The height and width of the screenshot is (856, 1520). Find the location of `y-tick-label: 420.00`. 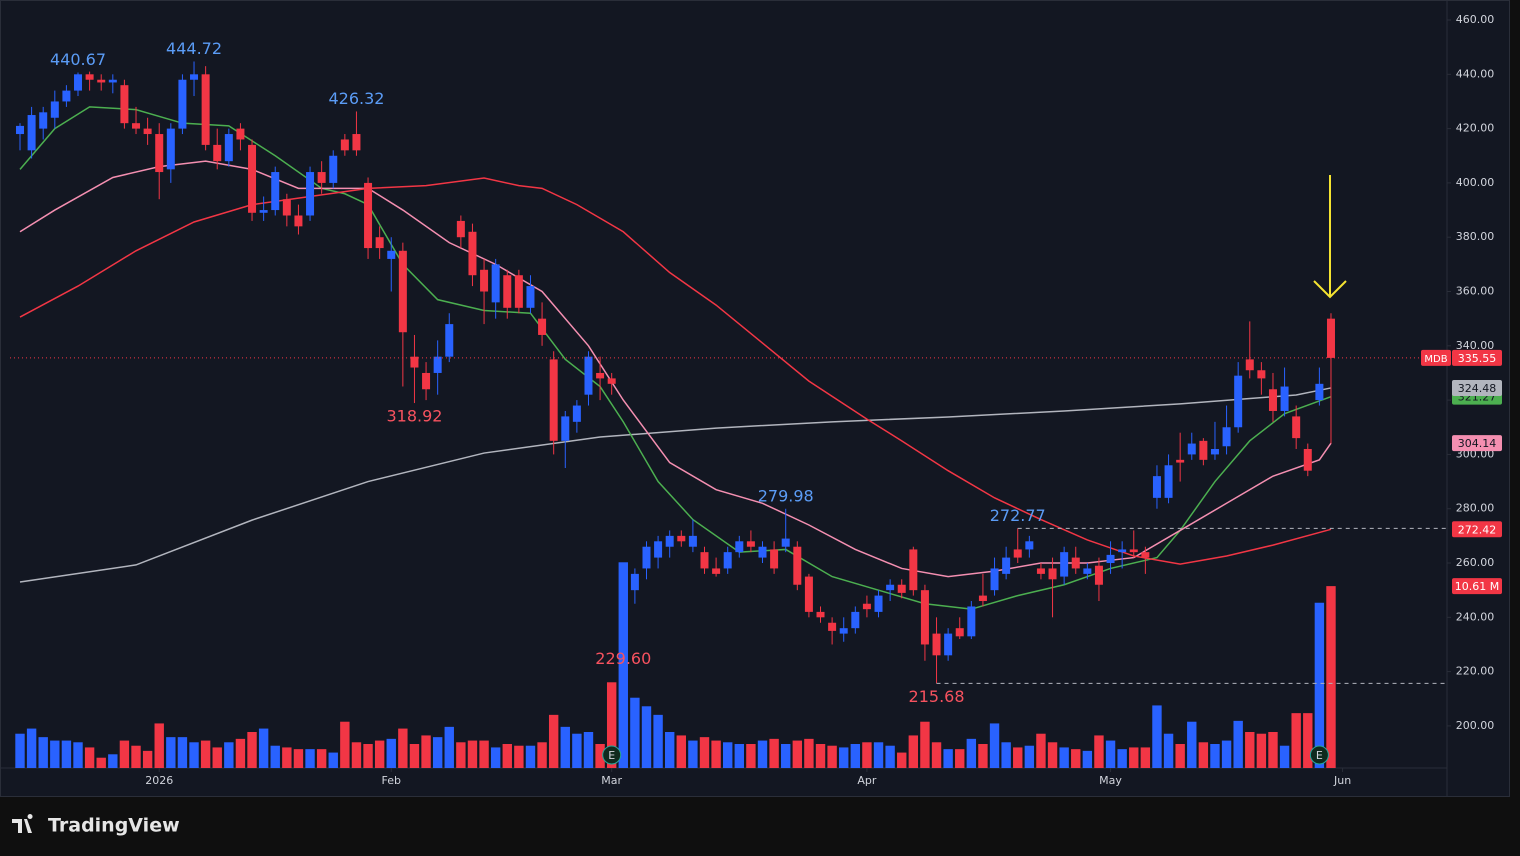

y-tick-label: 420.00 is located at coordinates (1475, 128).